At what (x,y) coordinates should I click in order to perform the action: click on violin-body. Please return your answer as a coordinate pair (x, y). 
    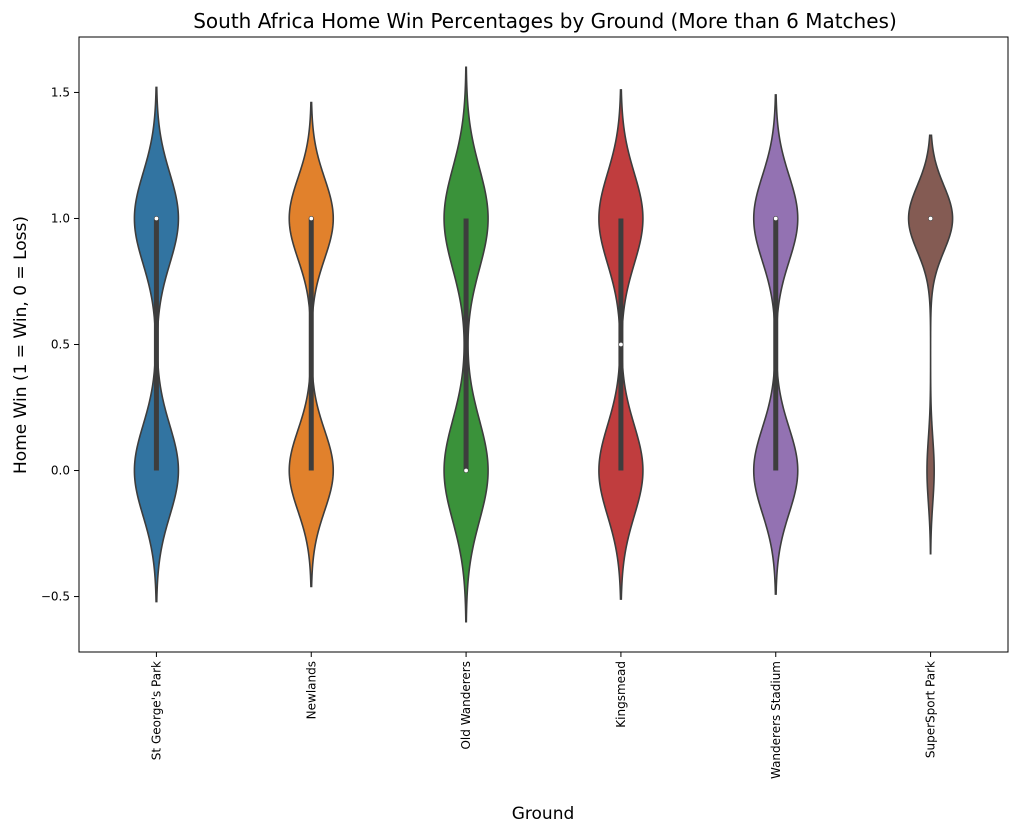
    Looking at the image, I should click on (930, 344).